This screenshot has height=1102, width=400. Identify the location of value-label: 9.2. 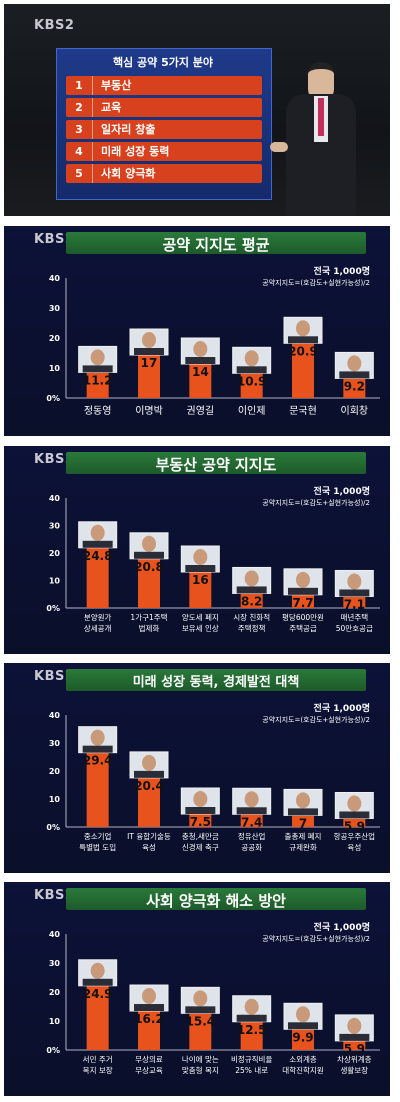
(354, 386).